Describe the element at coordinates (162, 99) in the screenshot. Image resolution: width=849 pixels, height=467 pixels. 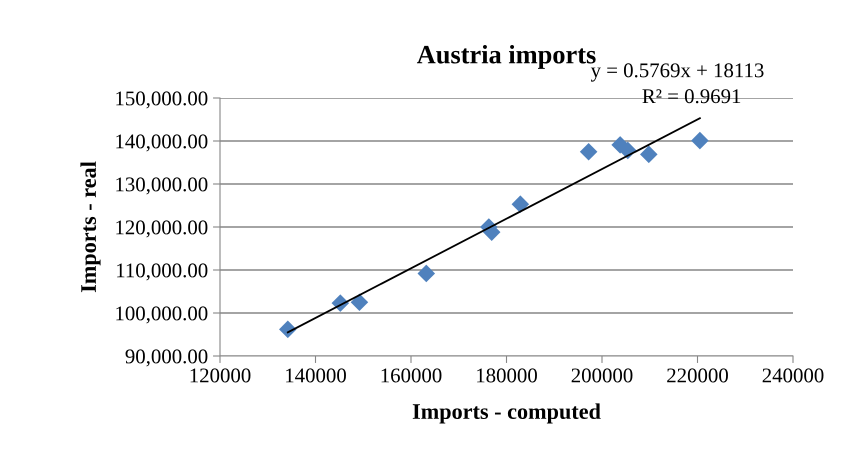
I see `y-tick-label: 150,000.00` at that location.